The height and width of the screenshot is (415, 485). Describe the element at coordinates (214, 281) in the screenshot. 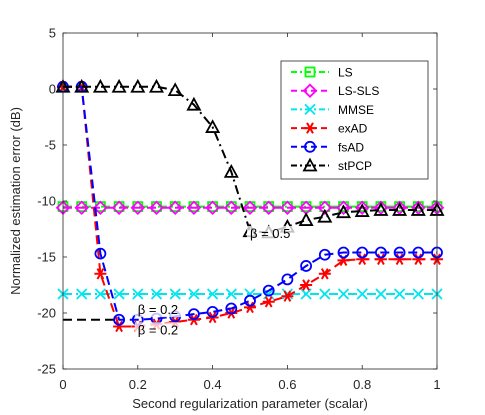

I see `annotation-layer: β = 0.5 β = 0.2 β = 0.2` at that location.